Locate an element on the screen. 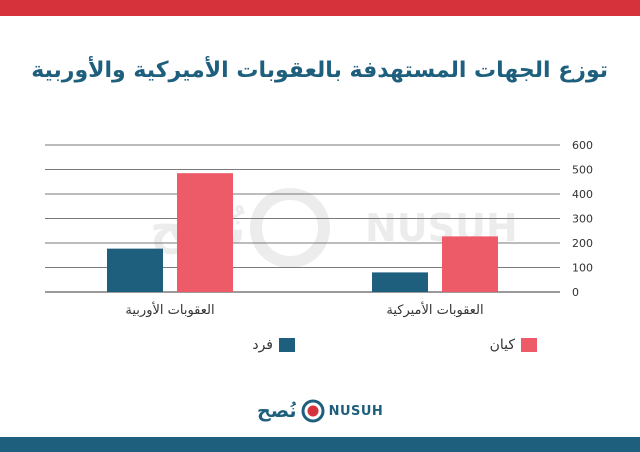 The width and height of the screenshot is (640, 452). top-accent-bar is located at coordinates (320, 8).